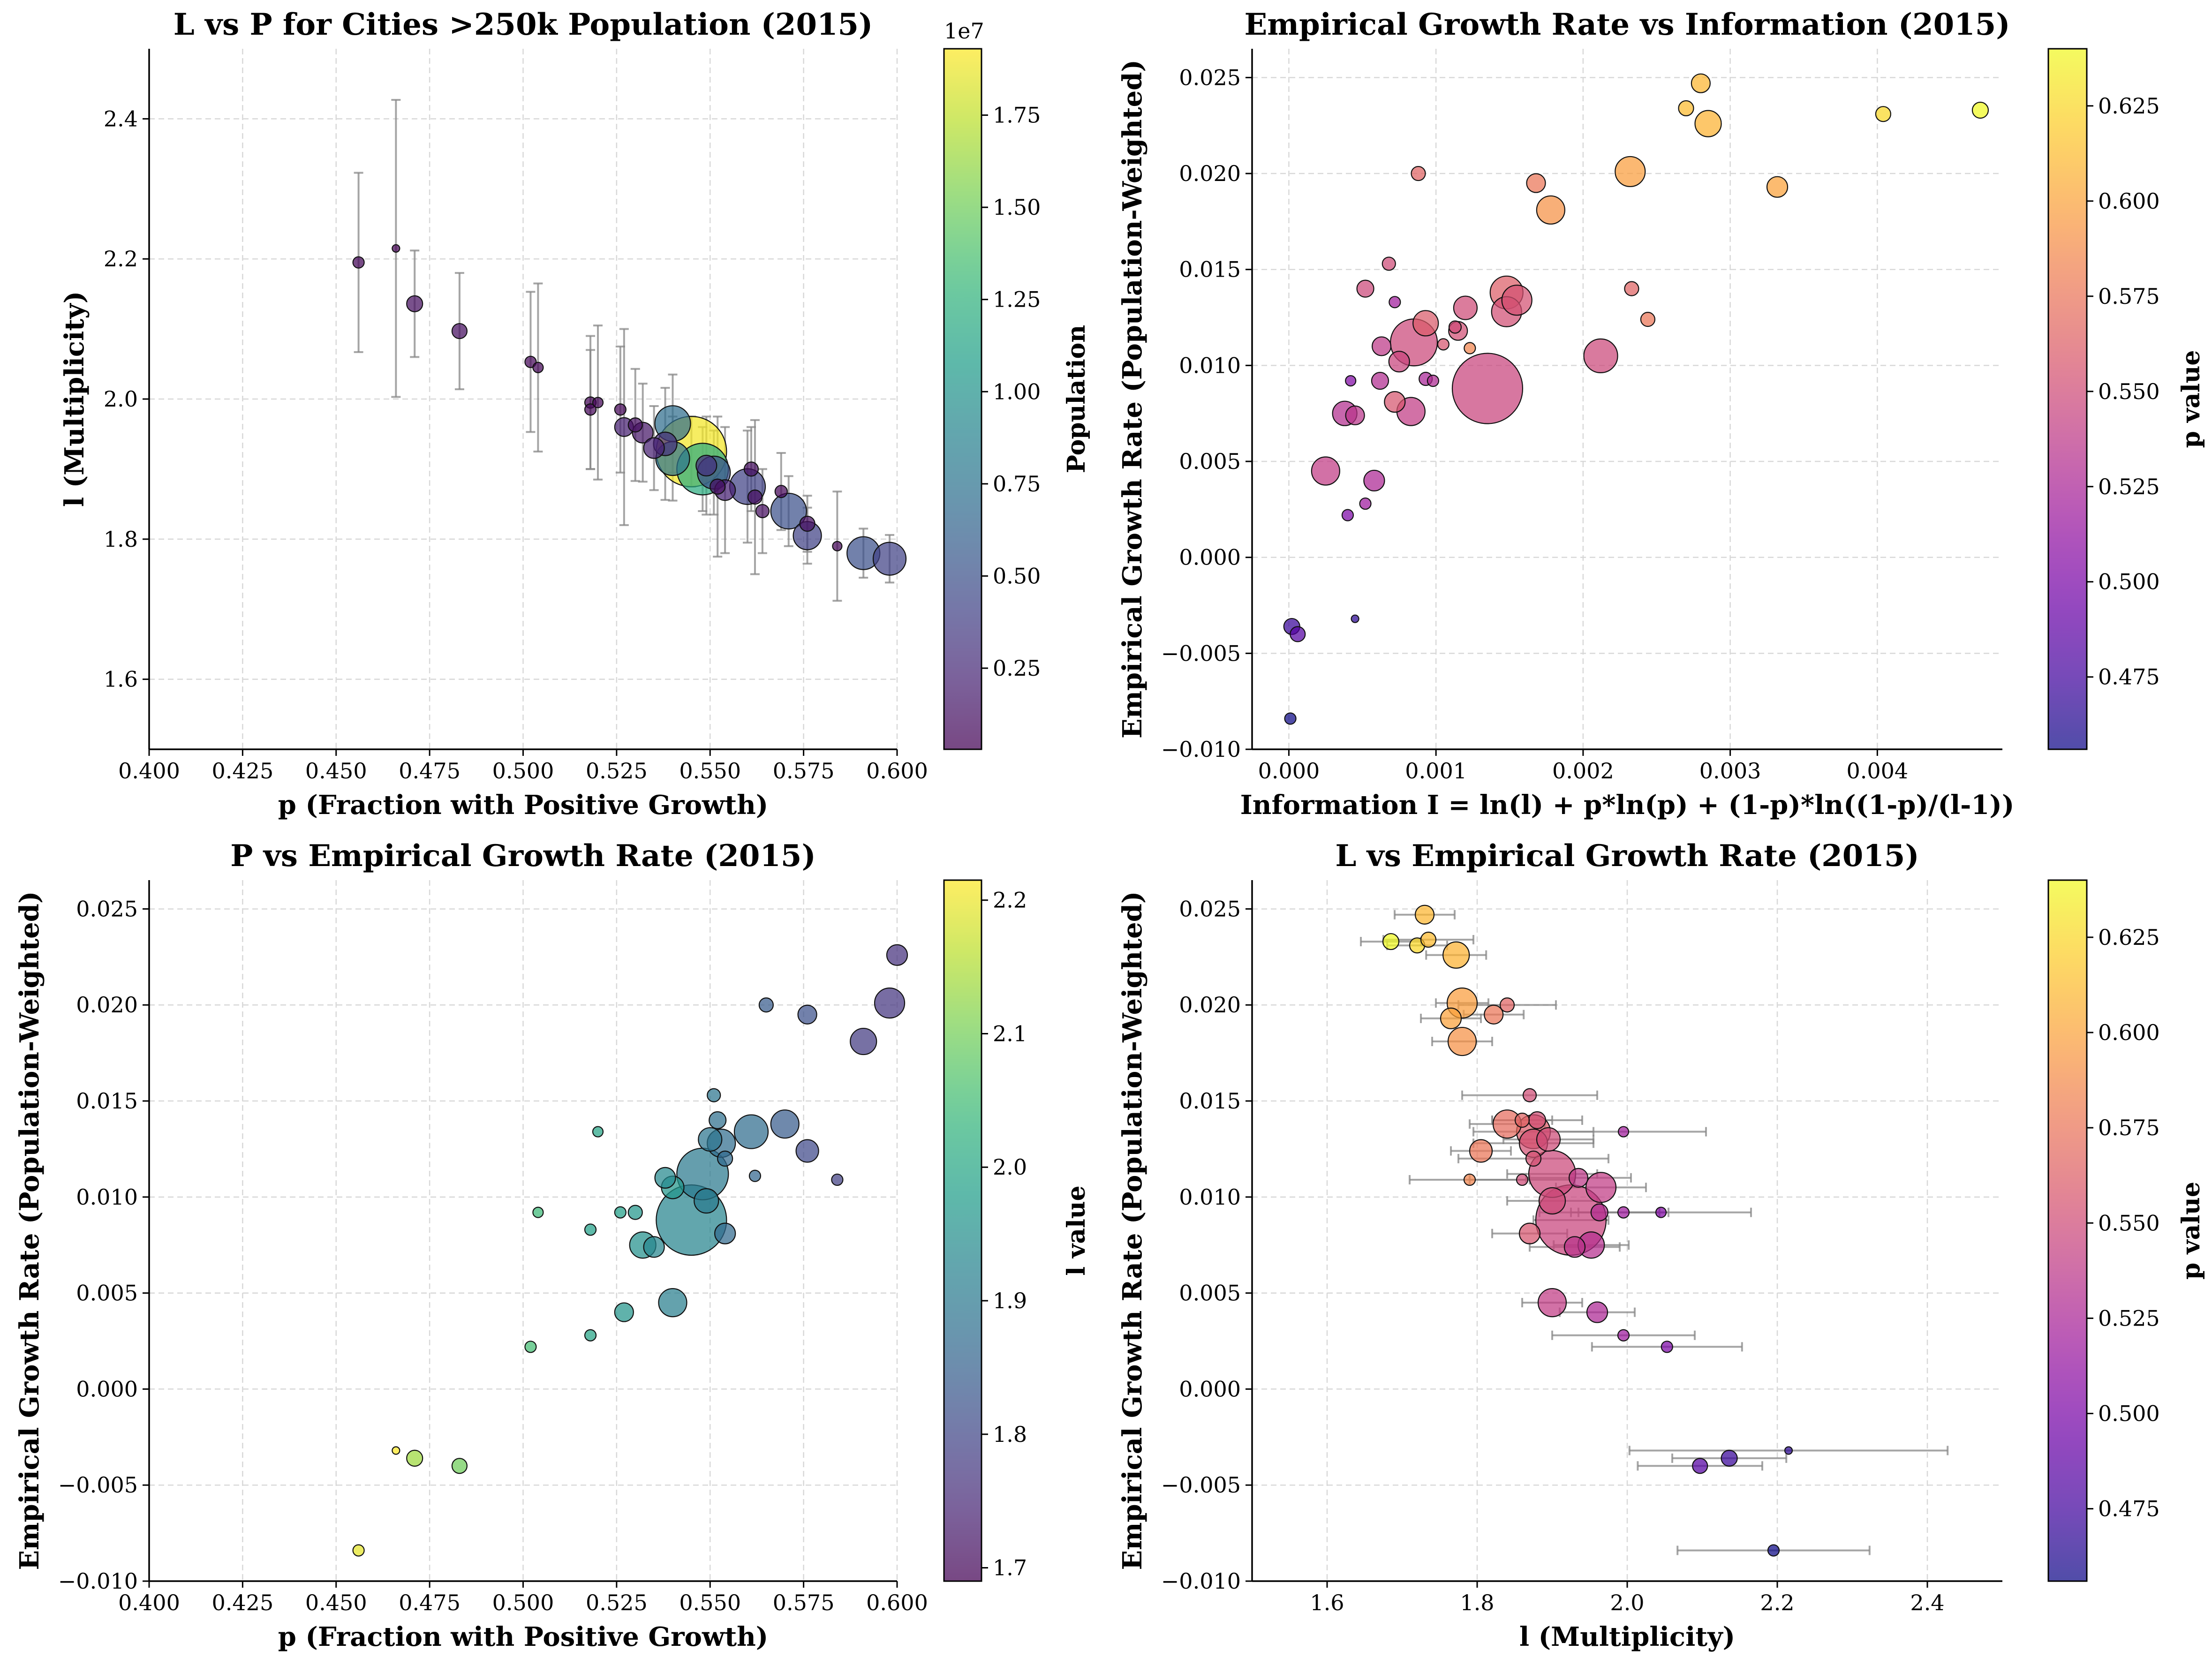 The height and width of the screenshot is (1666, 2212). What do you see at coordinates (1627, 856) in the screenshot?
I see `chart-title: L vs Empirical Growth Rate (2015)` at bounding box center [1627, 856].